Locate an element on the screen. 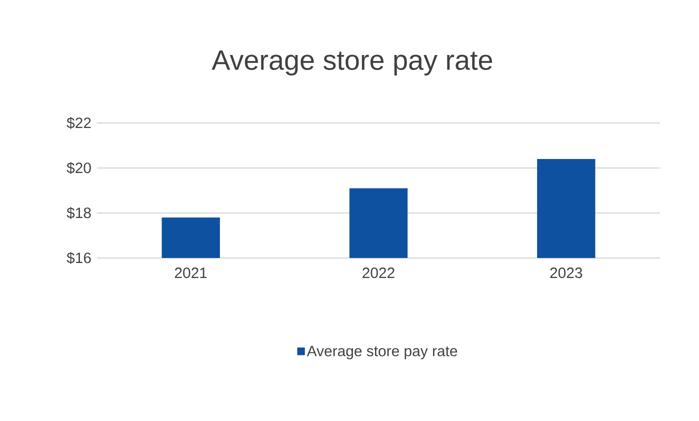  y-tick-label: $20 is located at coordinates (78, 168).